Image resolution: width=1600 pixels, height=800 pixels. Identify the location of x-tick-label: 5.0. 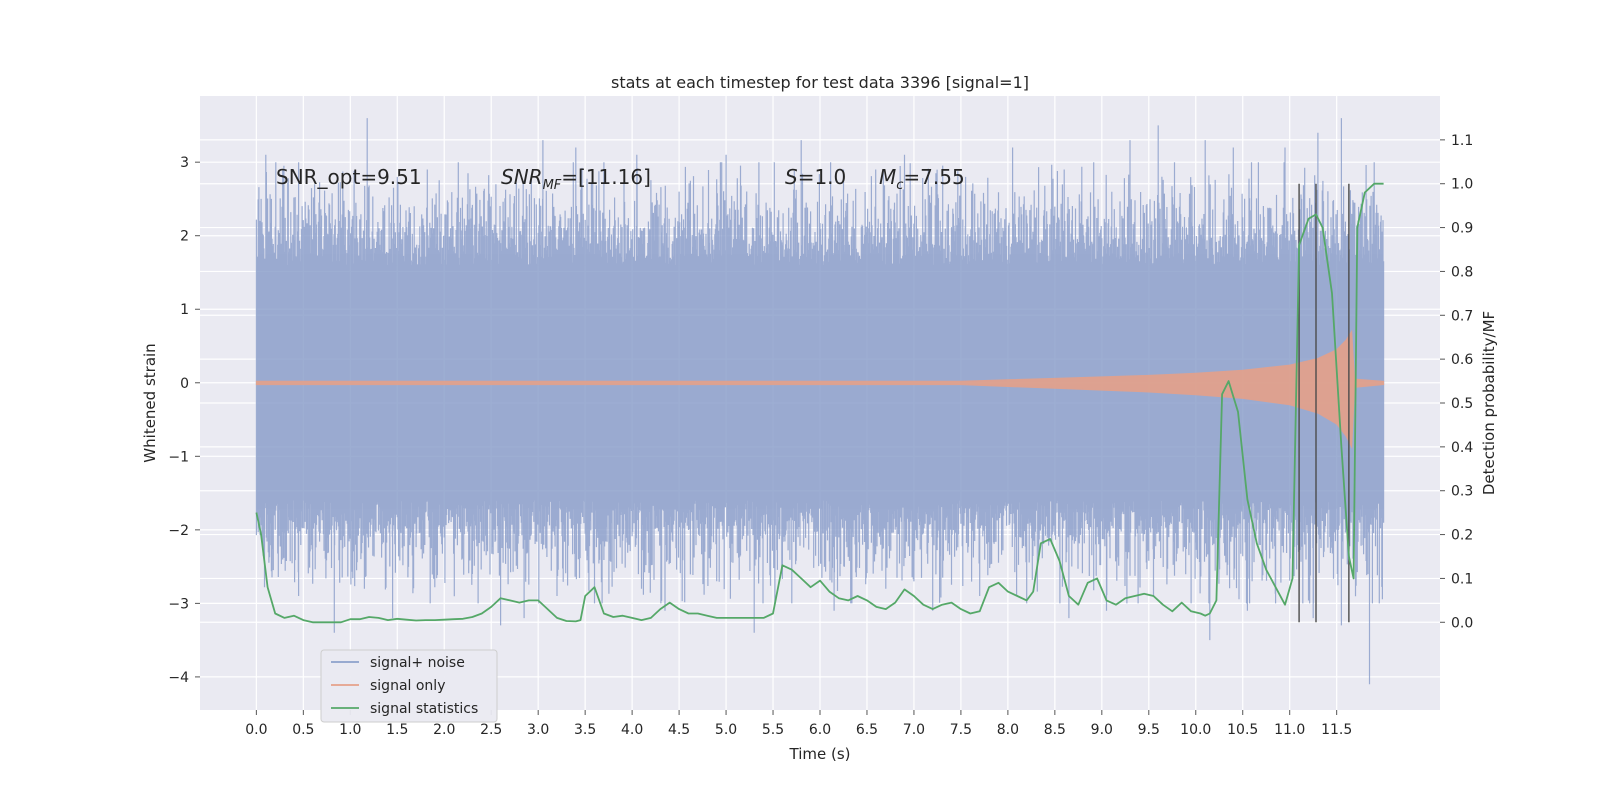
(726, 730).